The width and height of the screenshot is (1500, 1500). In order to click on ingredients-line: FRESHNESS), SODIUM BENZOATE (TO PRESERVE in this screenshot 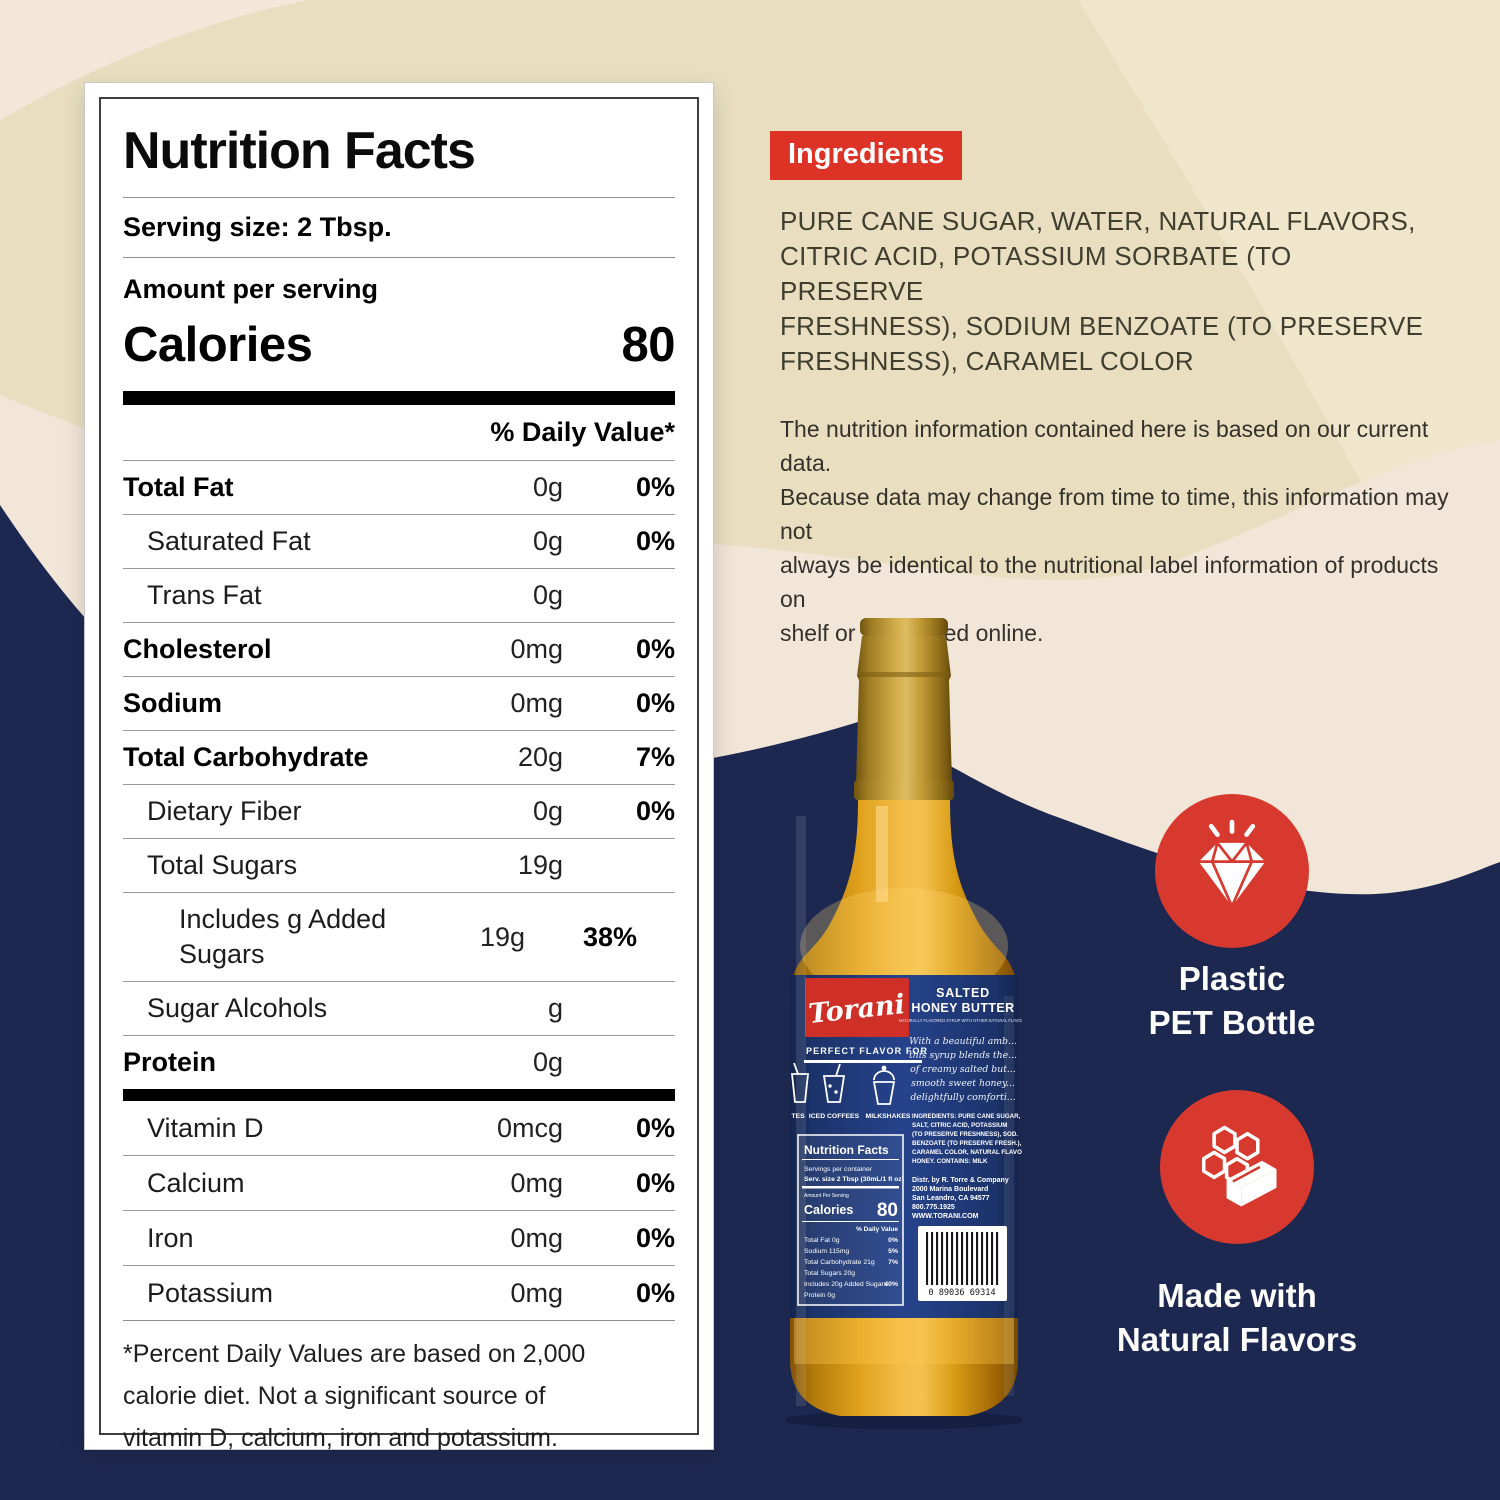, I will do `click(1102, 326)`.